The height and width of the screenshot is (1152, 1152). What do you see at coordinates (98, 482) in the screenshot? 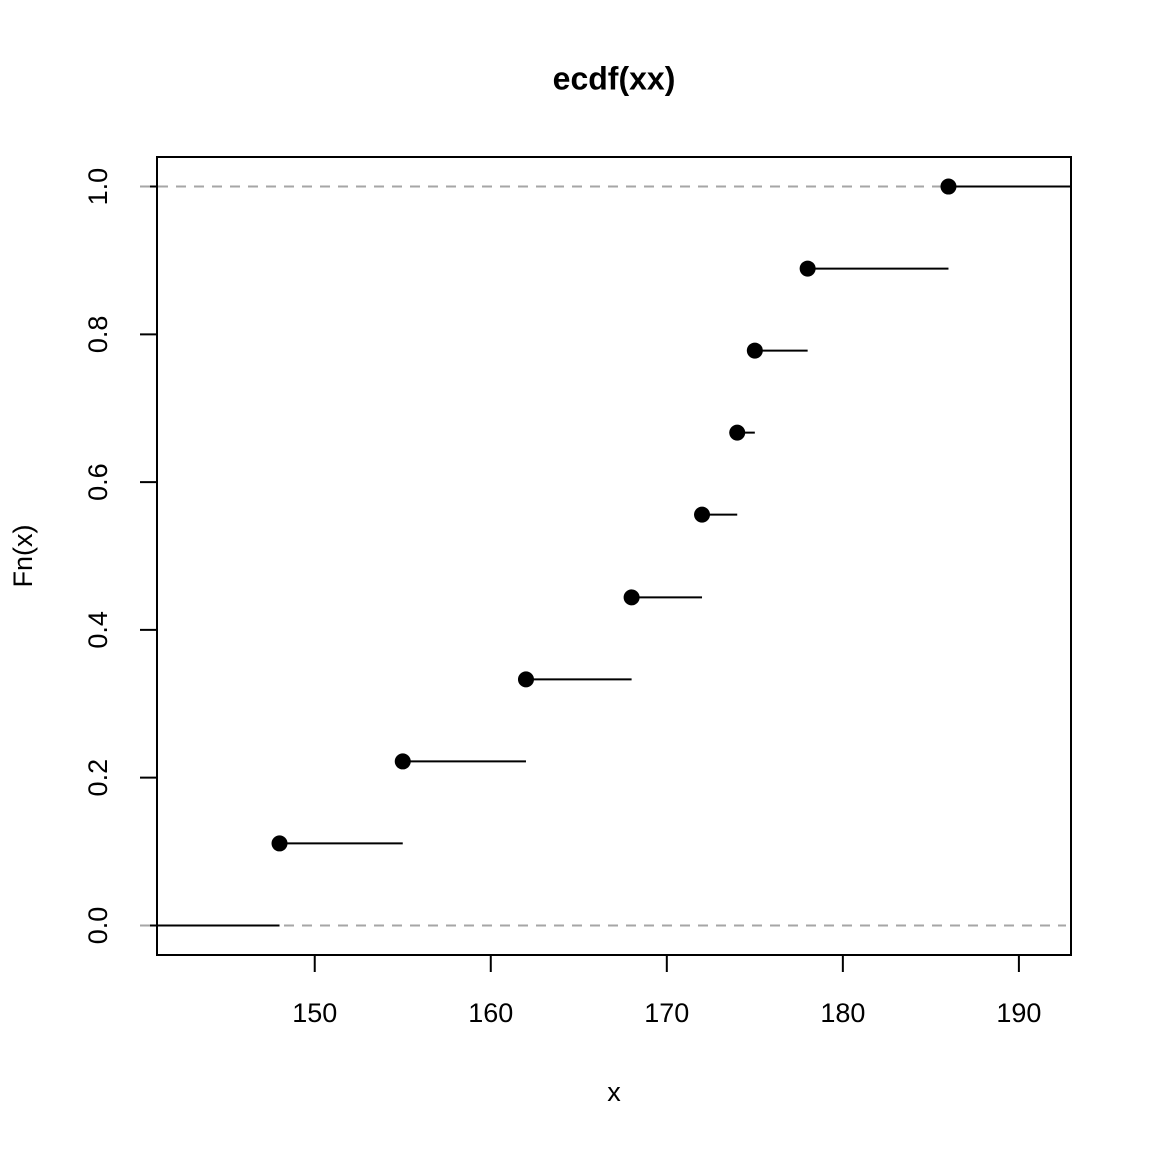
I see `y-tick-label: 0.6` at bounding box center [98, 482].